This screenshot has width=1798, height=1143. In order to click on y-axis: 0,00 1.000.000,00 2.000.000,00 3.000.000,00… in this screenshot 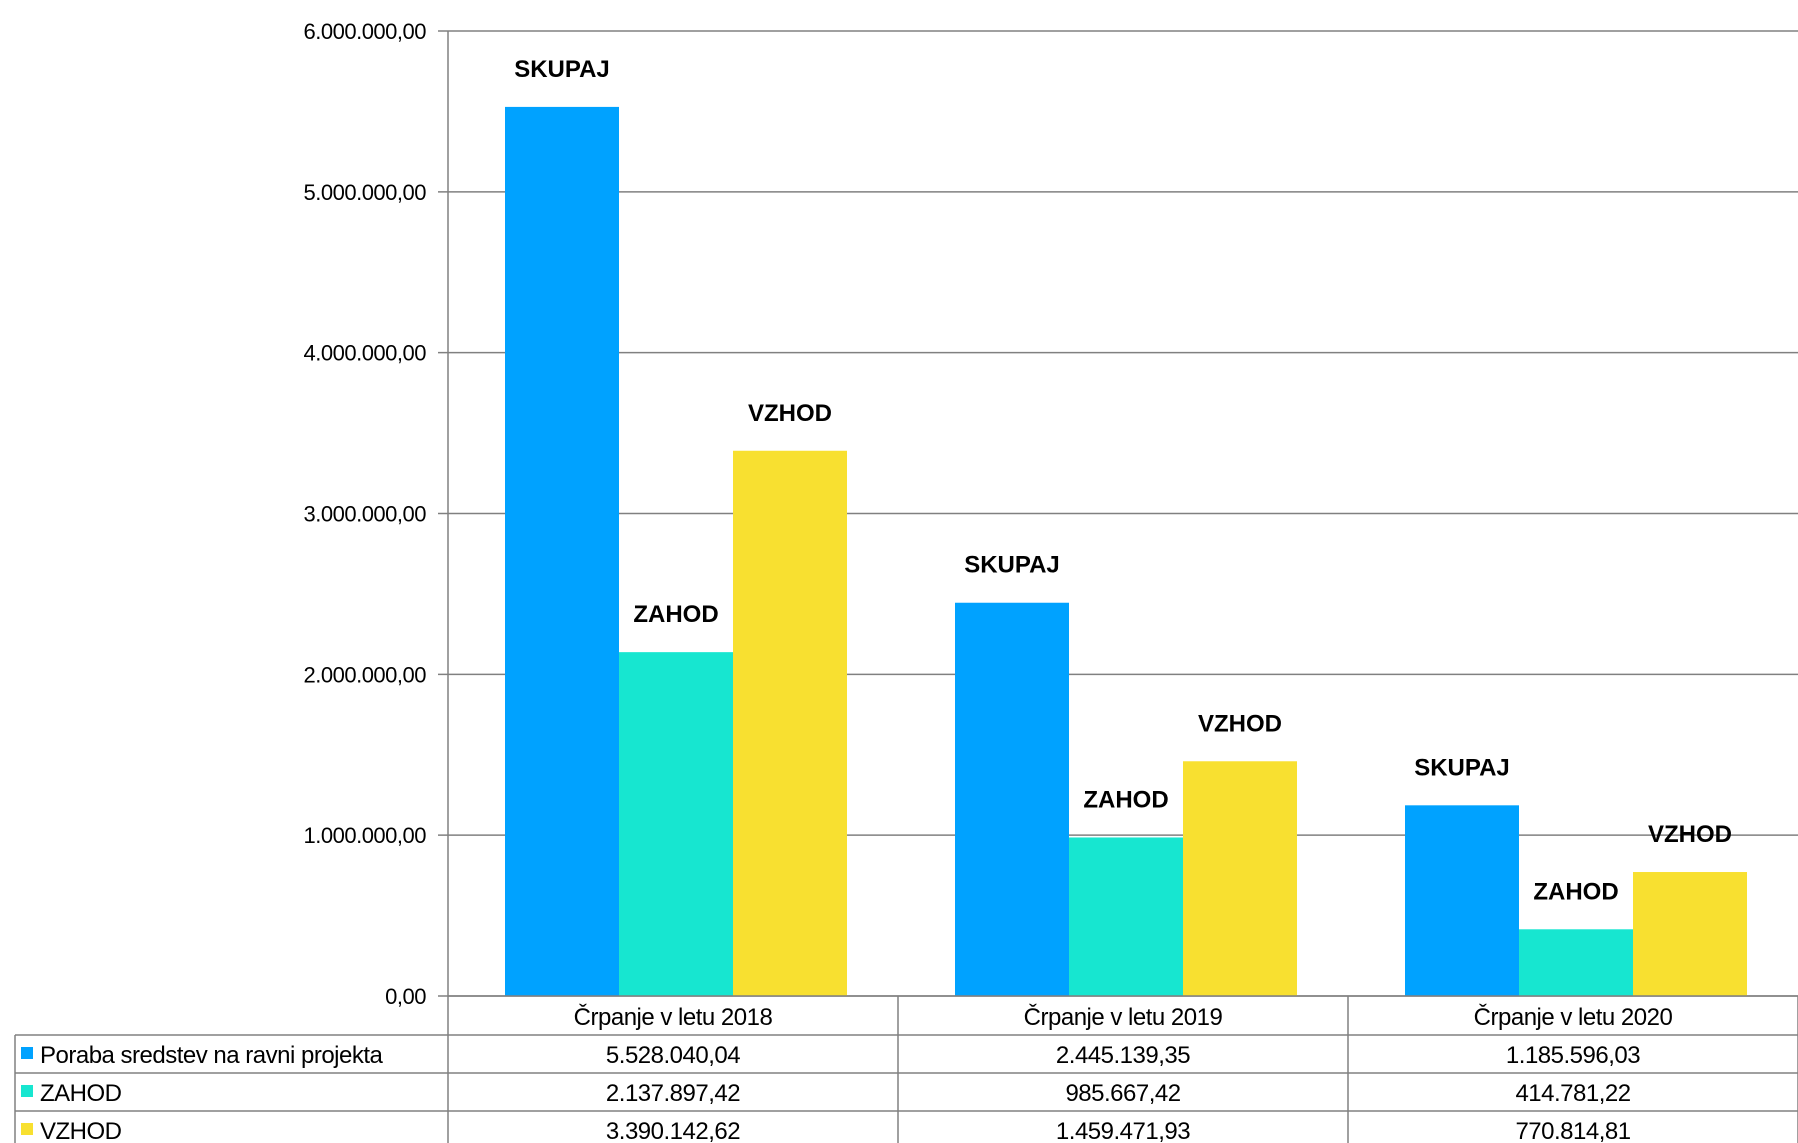, I will do `click(376, 514)`.